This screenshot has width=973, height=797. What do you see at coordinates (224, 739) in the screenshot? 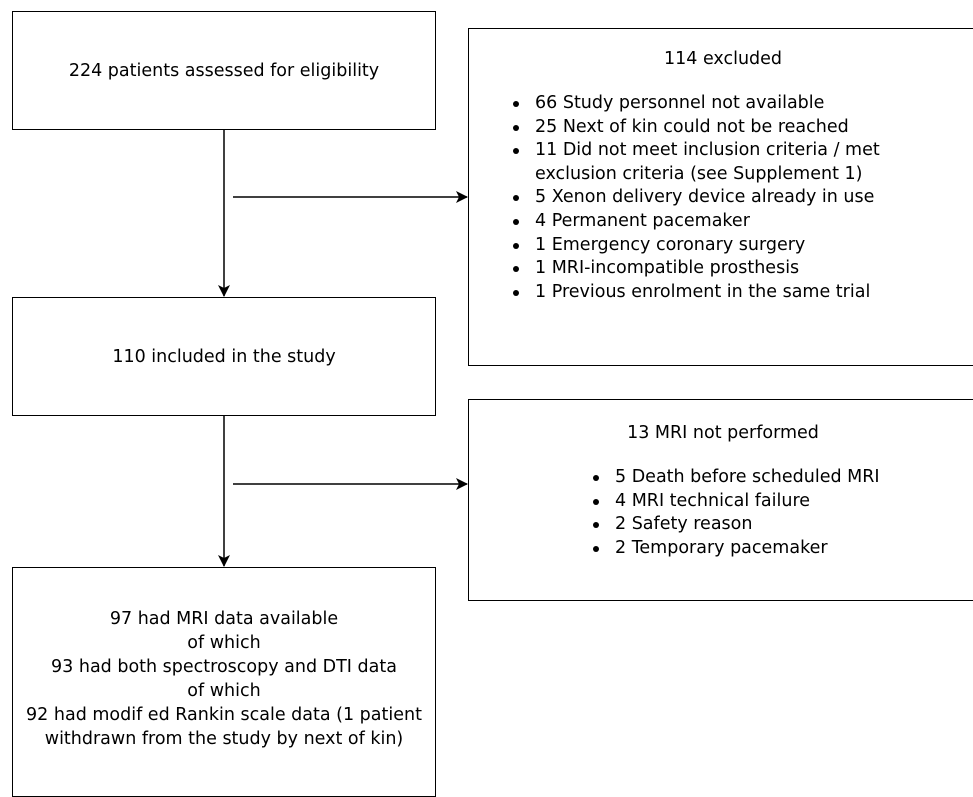
I see `final-line: withdrawn from the study by next of kin)` at bounding box center [224, 739].